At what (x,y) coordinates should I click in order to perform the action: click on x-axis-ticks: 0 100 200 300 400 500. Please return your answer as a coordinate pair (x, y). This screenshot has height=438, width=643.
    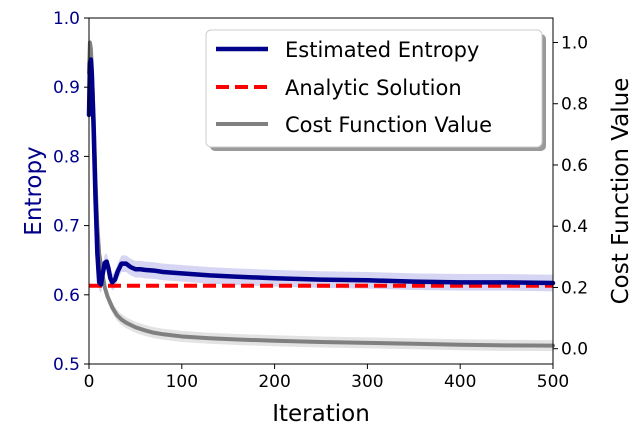
    Looking at the image, I should click on (326, 378).